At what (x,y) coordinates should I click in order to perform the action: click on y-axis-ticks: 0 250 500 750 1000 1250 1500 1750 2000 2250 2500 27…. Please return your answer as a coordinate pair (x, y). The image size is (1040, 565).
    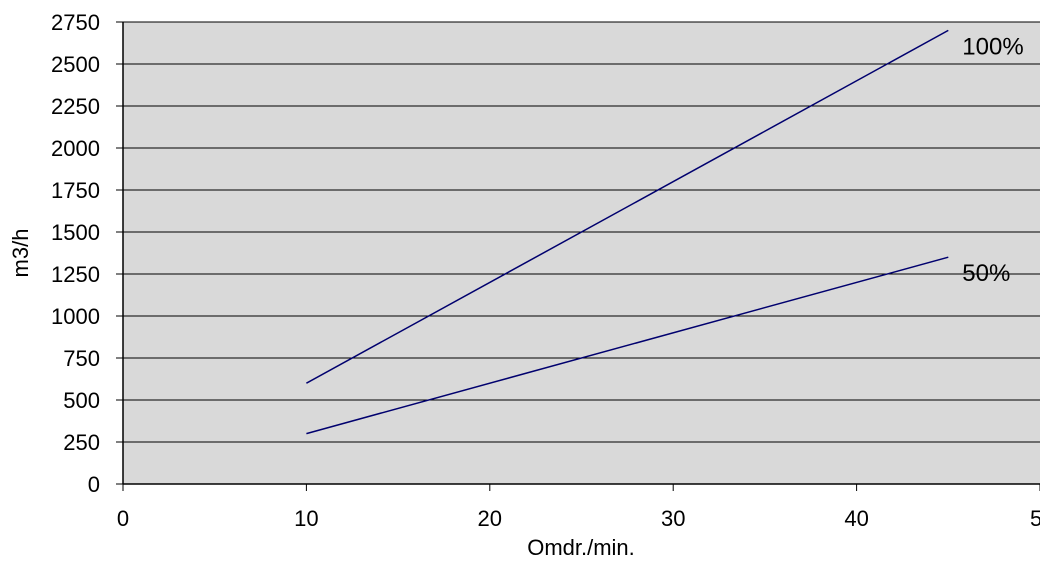
    Looking at the image, I should click on (87, 253).